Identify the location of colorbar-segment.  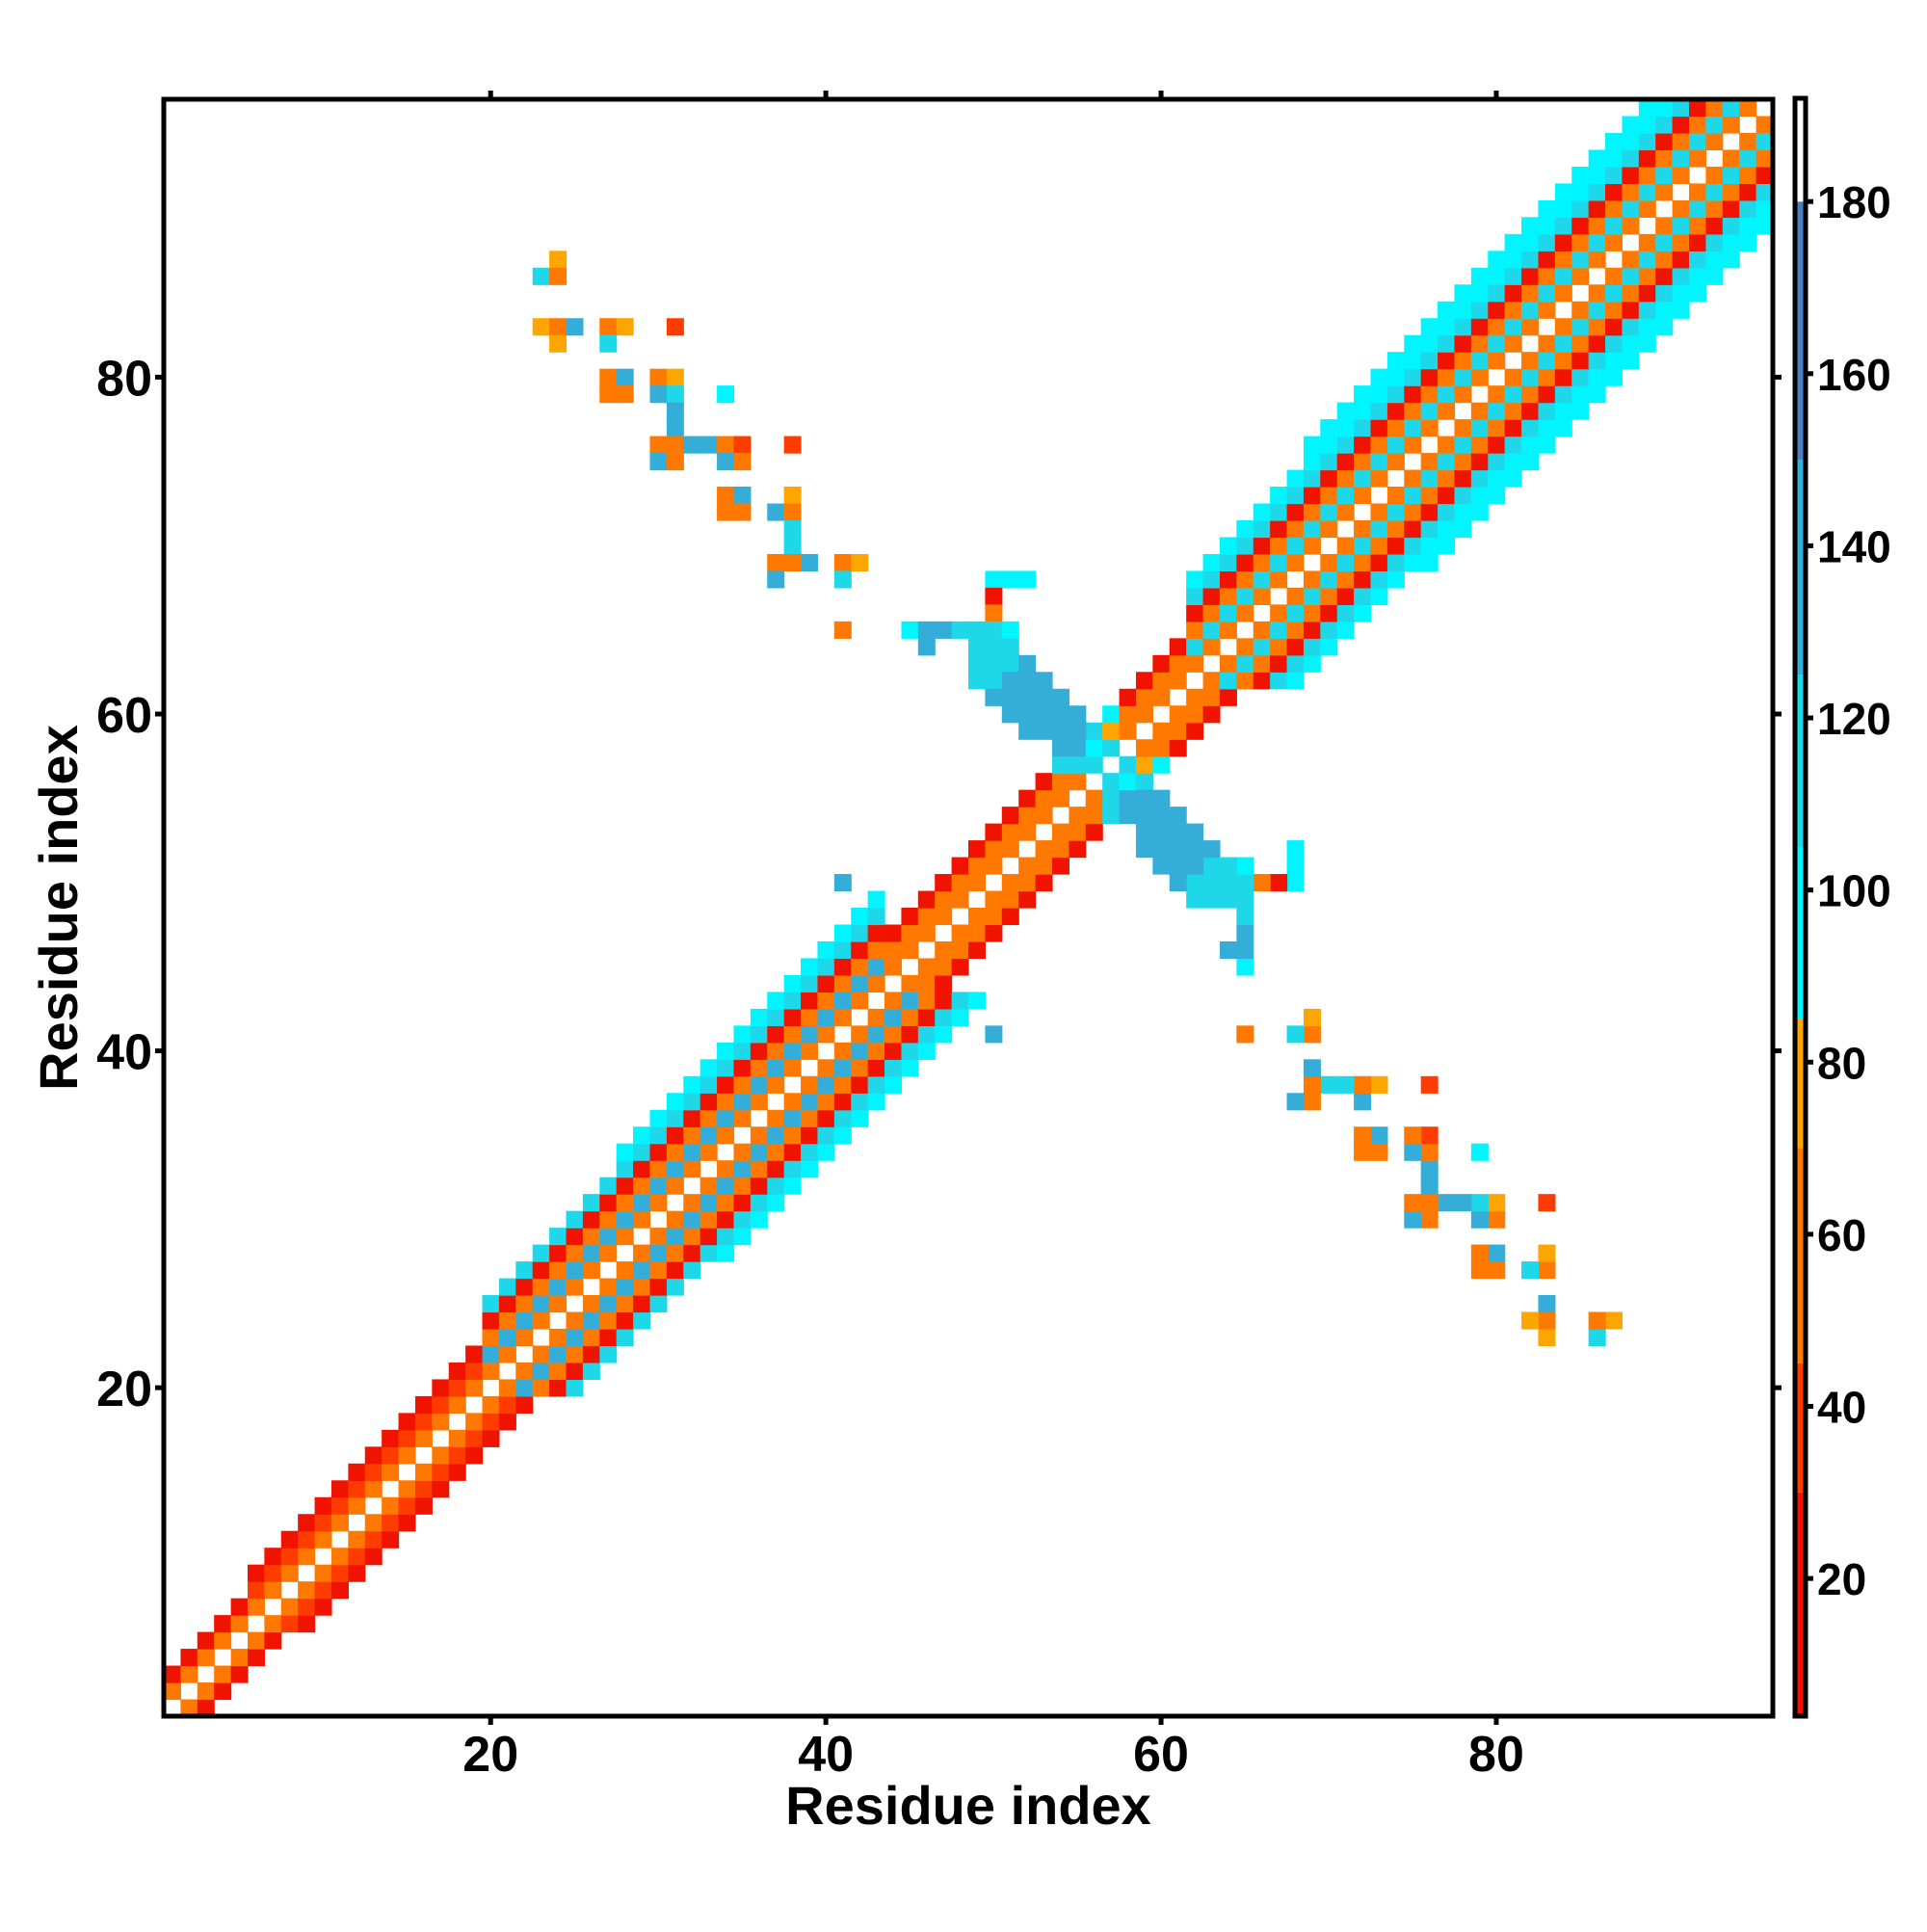
(1800, 1084).